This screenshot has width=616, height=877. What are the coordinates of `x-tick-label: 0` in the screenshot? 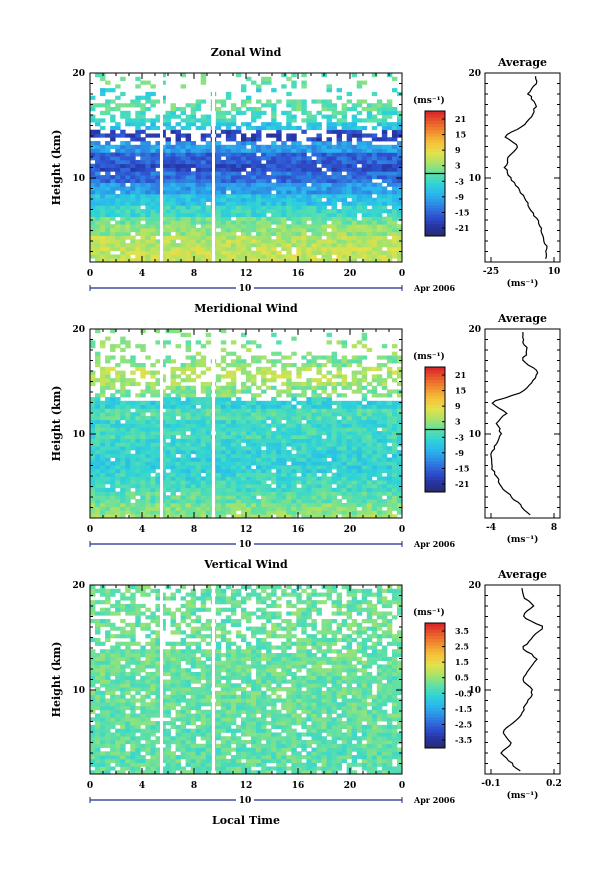 It's located at (90, 274).